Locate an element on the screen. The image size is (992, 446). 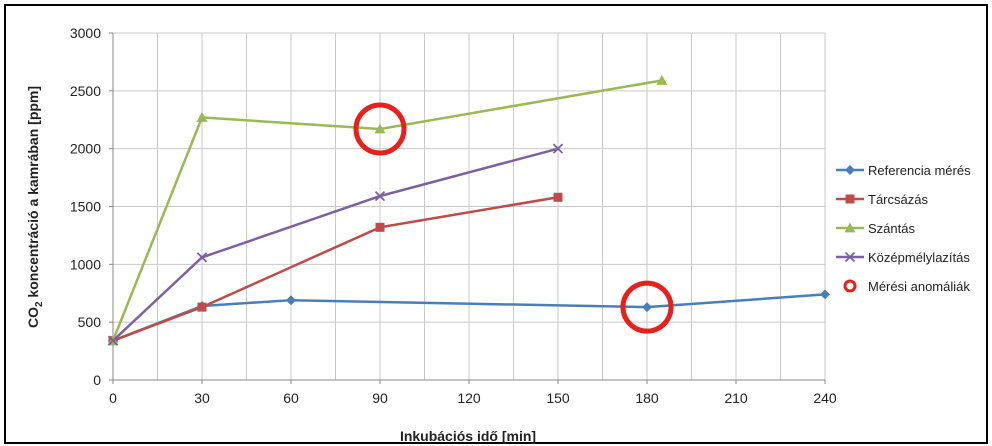
x-tick-label: 120 is located at coordinates (469, 398).